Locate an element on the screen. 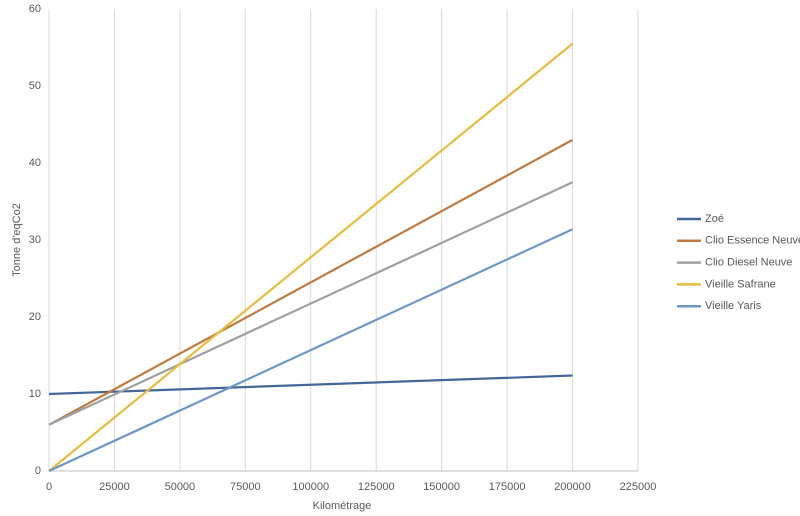 The width and height of the screenshot is (800, 516). x-tick-label: 0 is located at coordinates (49, 487).